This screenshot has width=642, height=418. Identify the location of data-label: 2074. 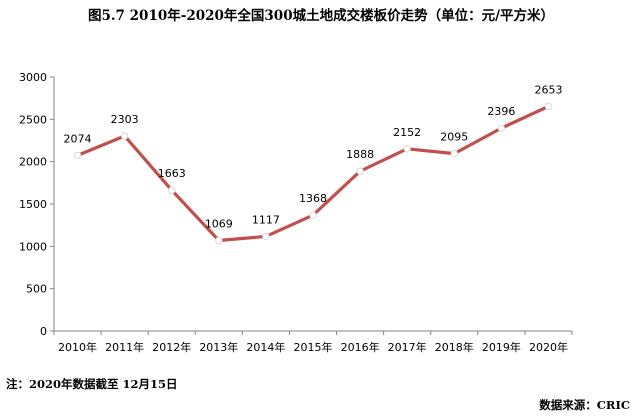
(78, 138).